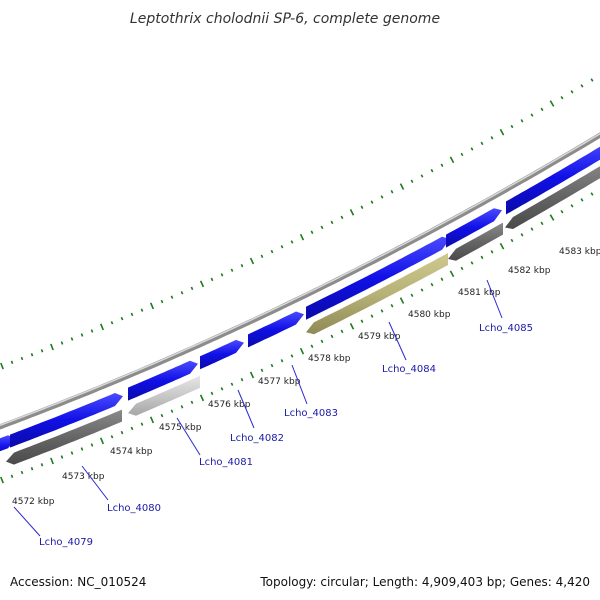 The height and width of the screenshot is (600, 600). What do you see at coordinates (226, 462) in the screenshot?
I see `gene-label-lcho-4081: Lcho_4081` at bounding box center [226, 462].